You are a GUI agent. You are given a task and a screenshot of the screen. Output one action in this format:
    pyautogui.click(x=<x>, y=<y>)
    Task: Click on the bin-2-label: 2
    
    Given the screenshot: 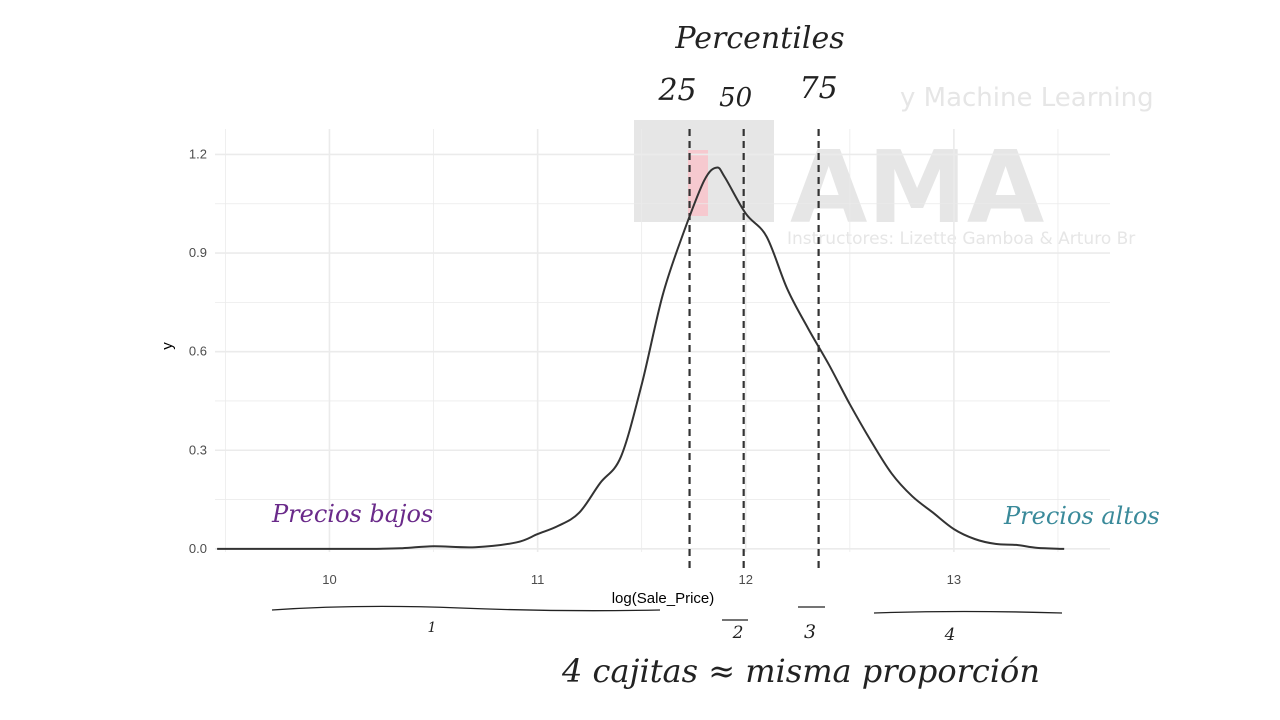 What is the action you would take?
    pyautogui.click(x=738, y=633)
    